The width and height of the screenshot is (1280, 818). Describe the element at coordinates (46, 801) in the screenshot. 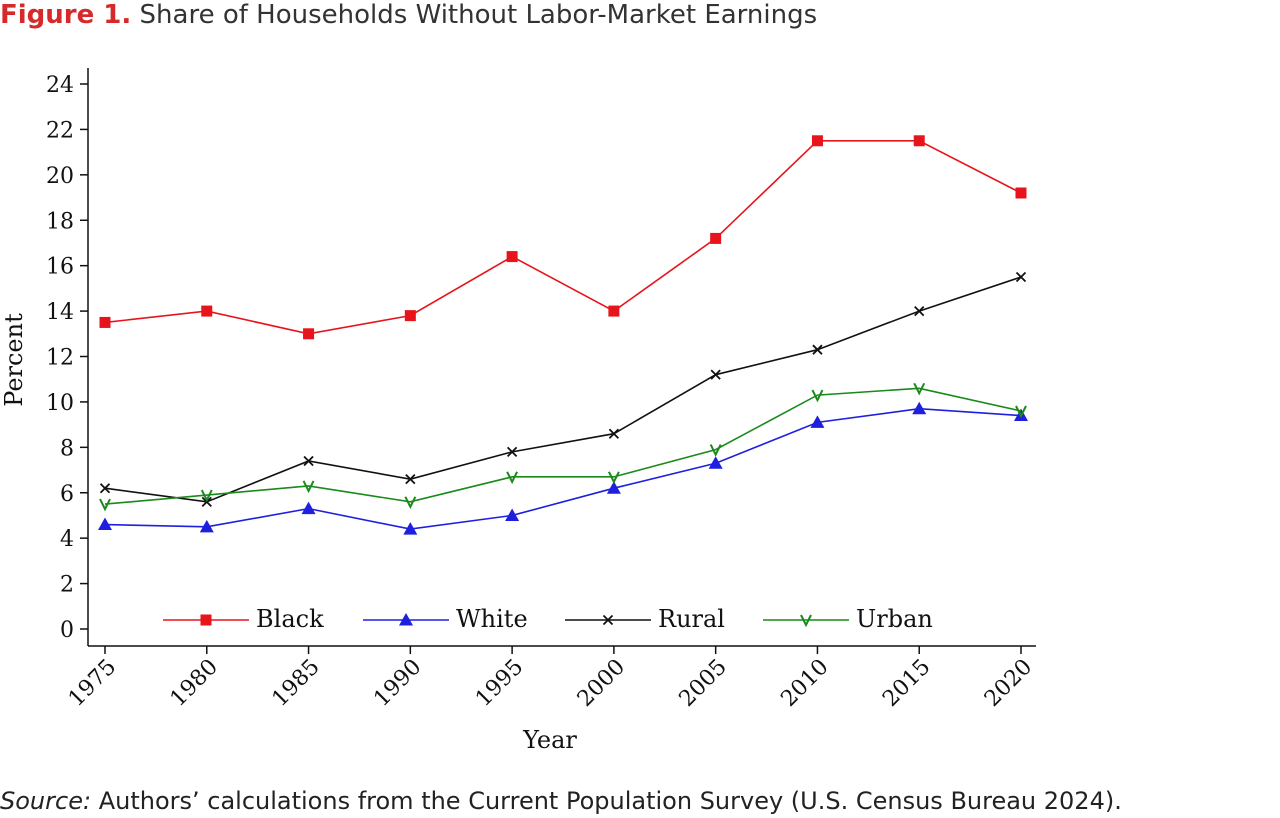

I see `source-label: Source:` at that location.